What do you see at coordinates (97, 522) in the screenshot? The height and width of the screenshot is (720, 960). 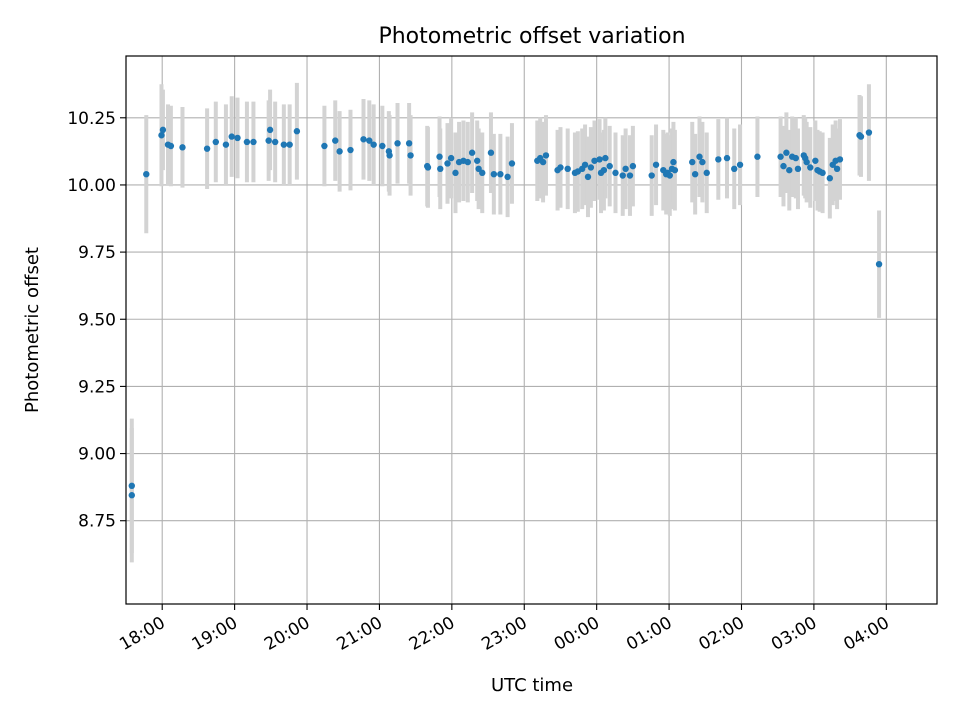 I see `y-tick-label: 8.75` at bounding box center [97, 522].